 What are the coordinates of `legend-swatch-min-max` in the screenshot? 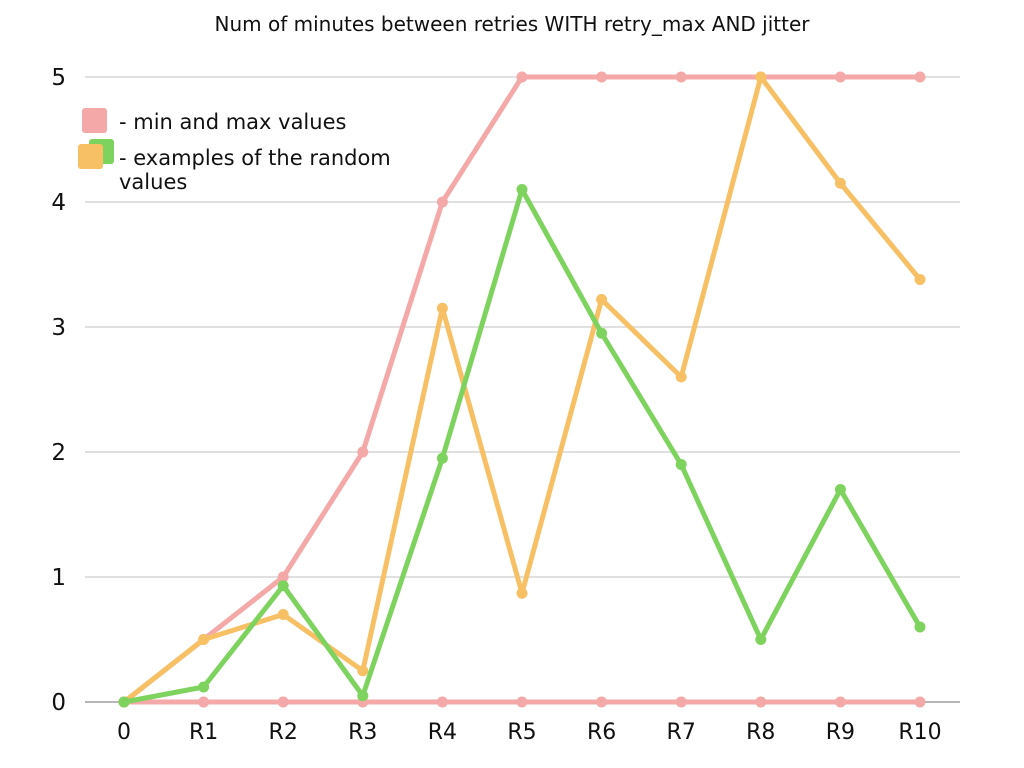 It's located at (94, 120).